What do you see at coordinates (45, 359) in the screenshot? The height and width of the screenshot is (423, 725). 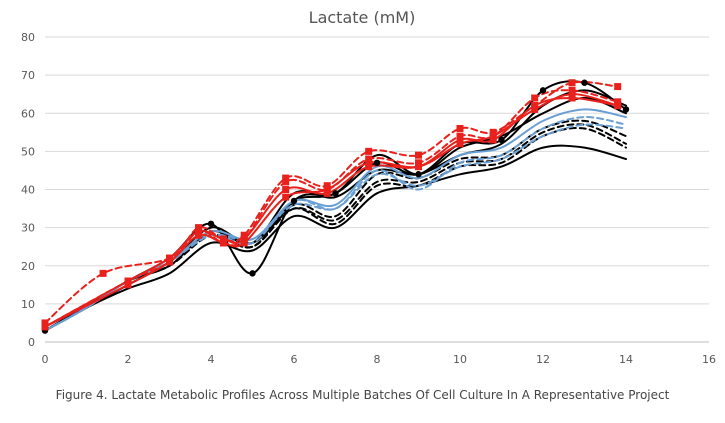 I see `x-tick-label: 0` at bounding box center [45, 359].